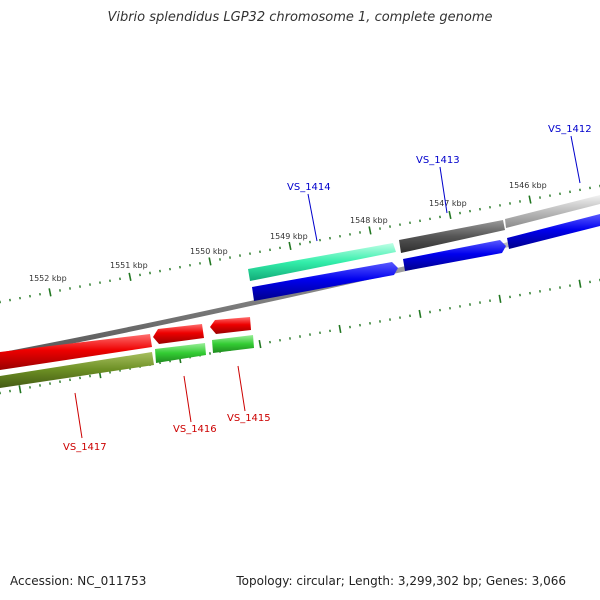  What do you see at coordinates (209, 251) in the screenshot?
I see `tick-label: 1550 kbp` at bounding box center [209, 251].